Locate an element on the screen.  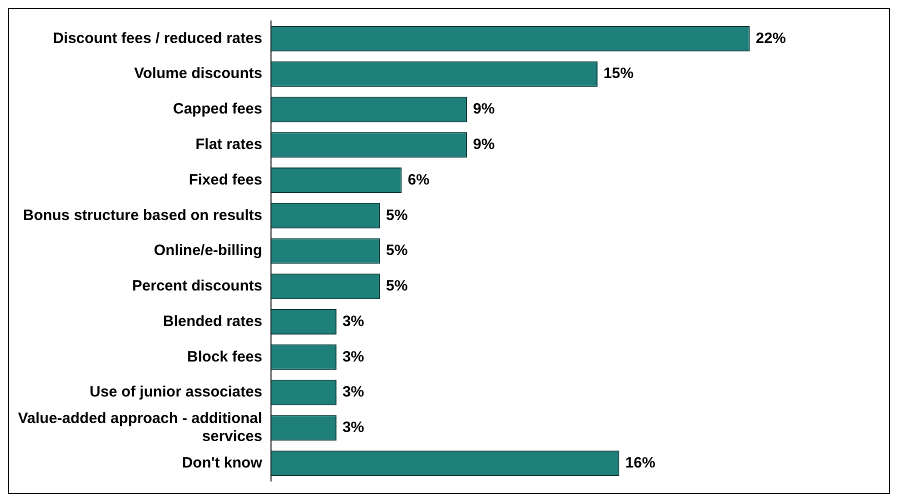
y-tick-label: Discount fees / reduced rates is located at coordinates (157, 38).